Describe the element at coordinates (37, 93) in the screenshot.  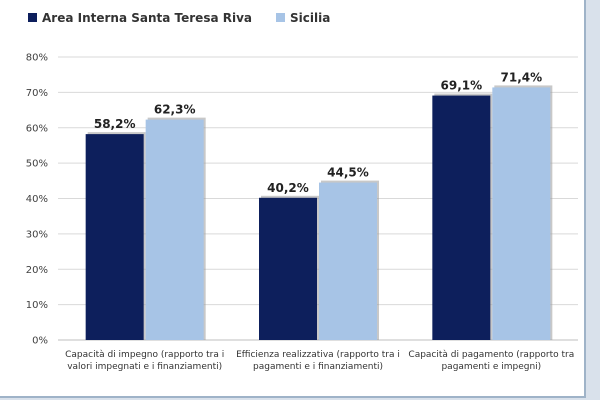
I see `y-tick-label: 70%` at that location.